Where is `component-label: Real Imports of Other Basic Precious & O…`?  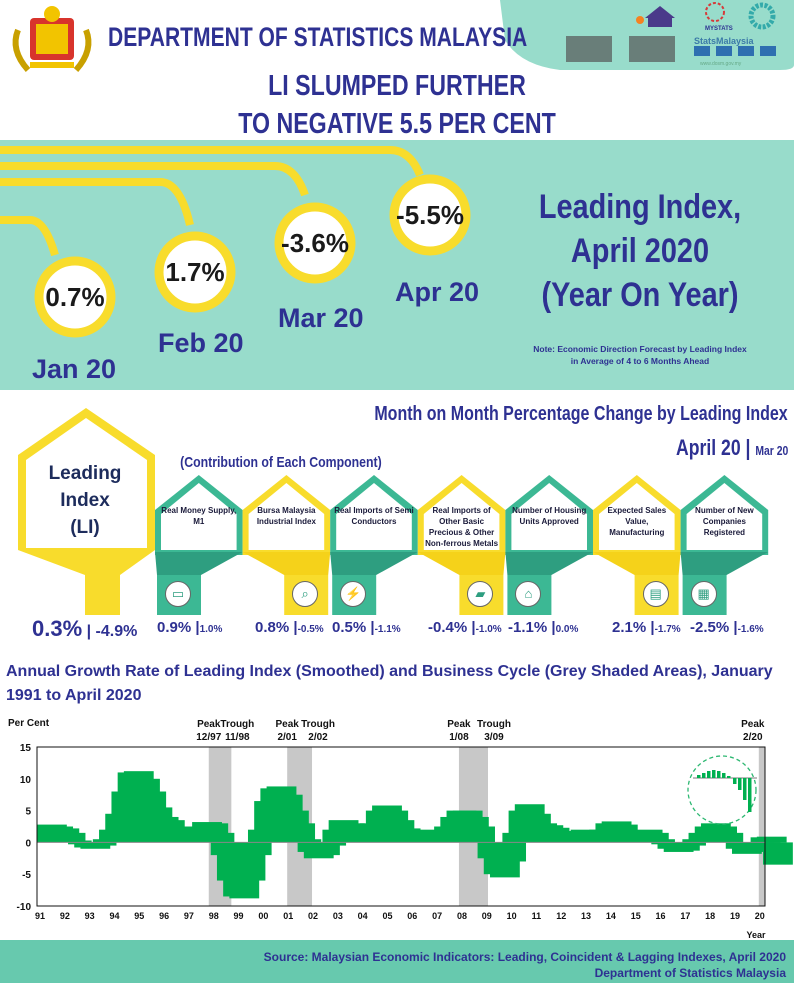 component-label: Real Imports of Other Basic Precious & O… is located at coordinates (462, 527).